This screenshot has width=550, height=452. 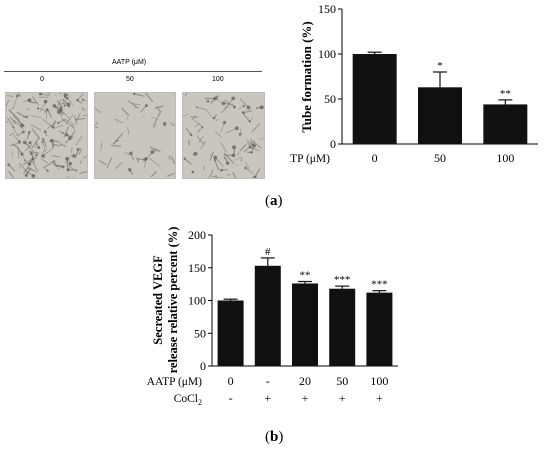 What do you see at coordinates (197, 235) in the screenshot?
I see `y-tick-label: 200` at bounding box center [197, 235].